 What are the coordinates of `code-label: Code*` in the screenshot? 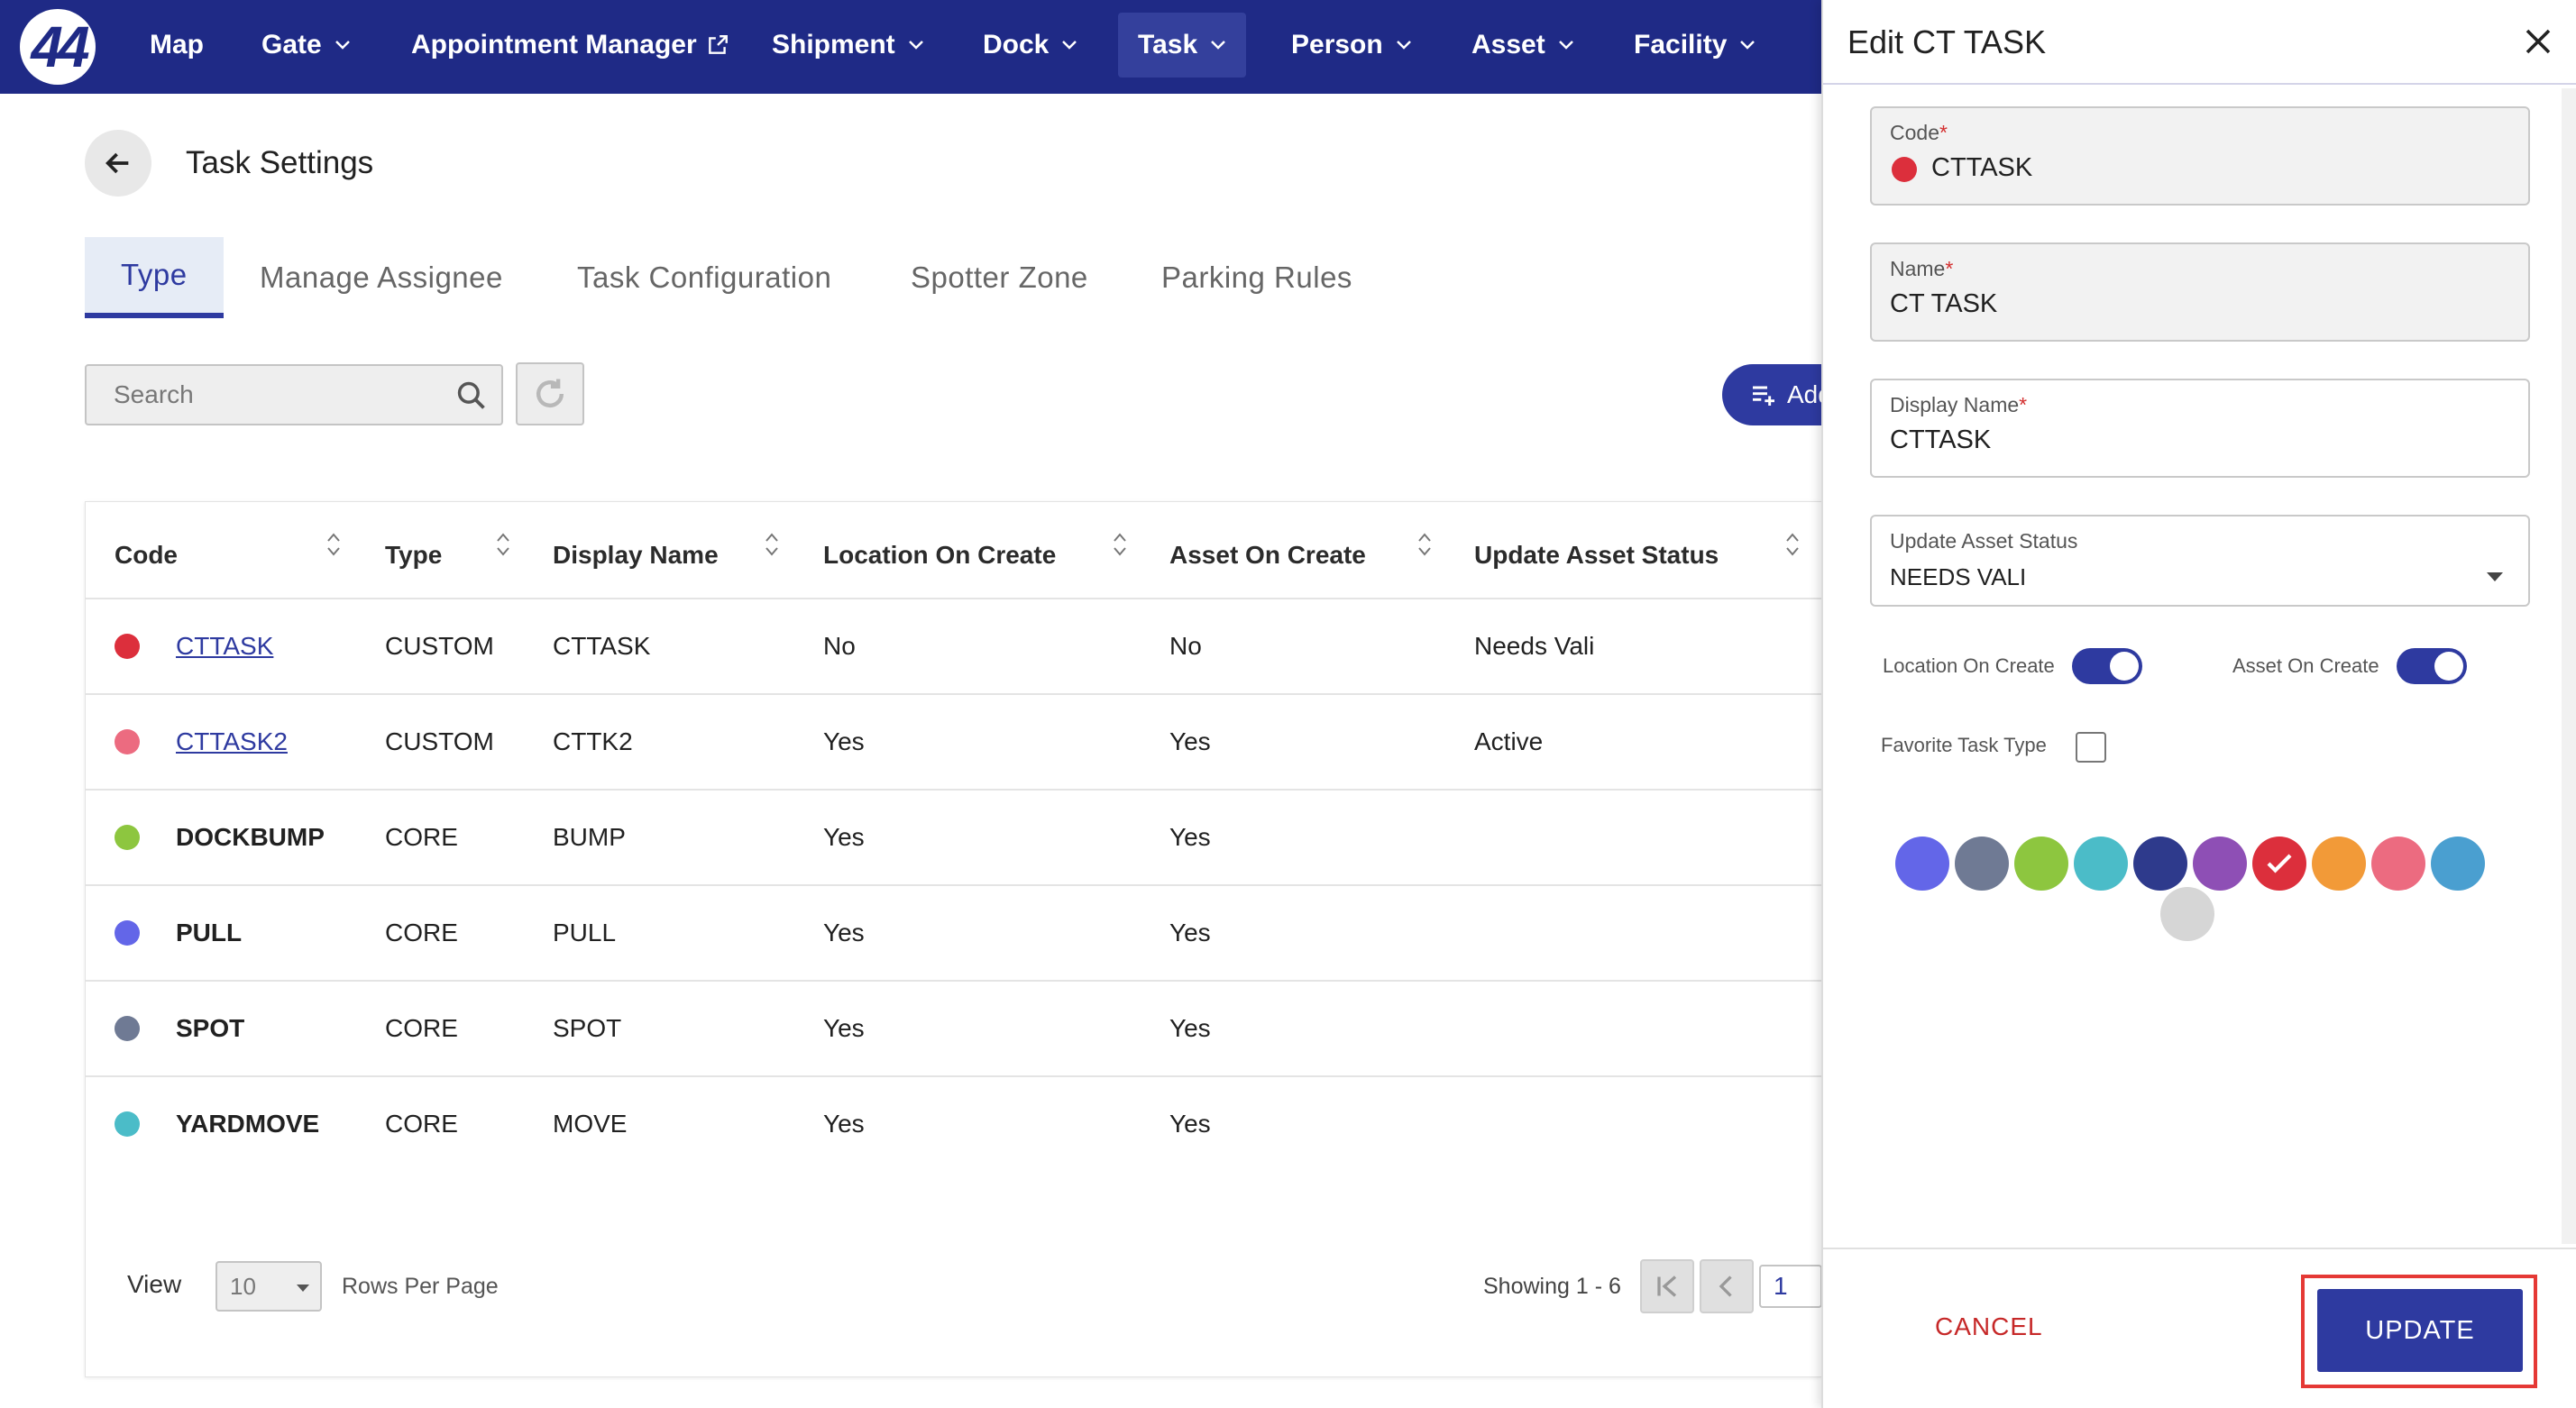 It's located at (1919, 132).